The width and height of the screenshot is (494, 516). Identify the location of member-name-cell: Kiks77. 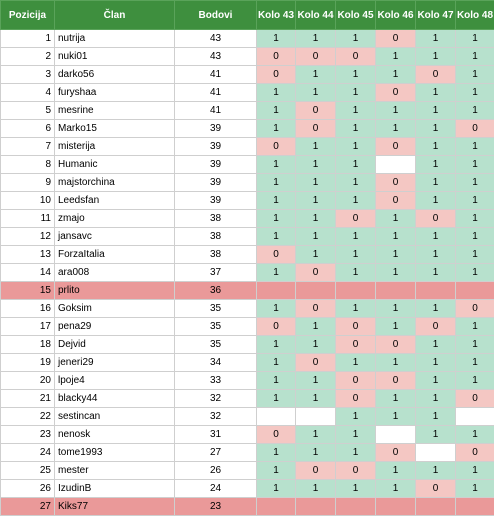
(115, 507).